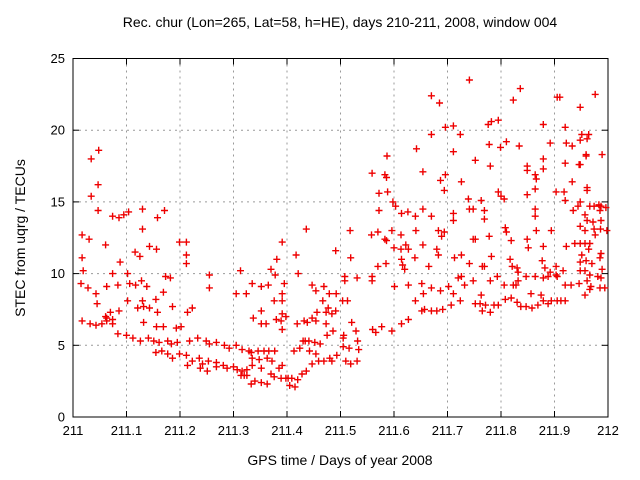 Image resolution: width=640 pixels, height=480 pixels. What do you see at coordinates (448, 430) in the screenshot?
I see `x-tick-label: 211.7` at bounding box center [448, 430].